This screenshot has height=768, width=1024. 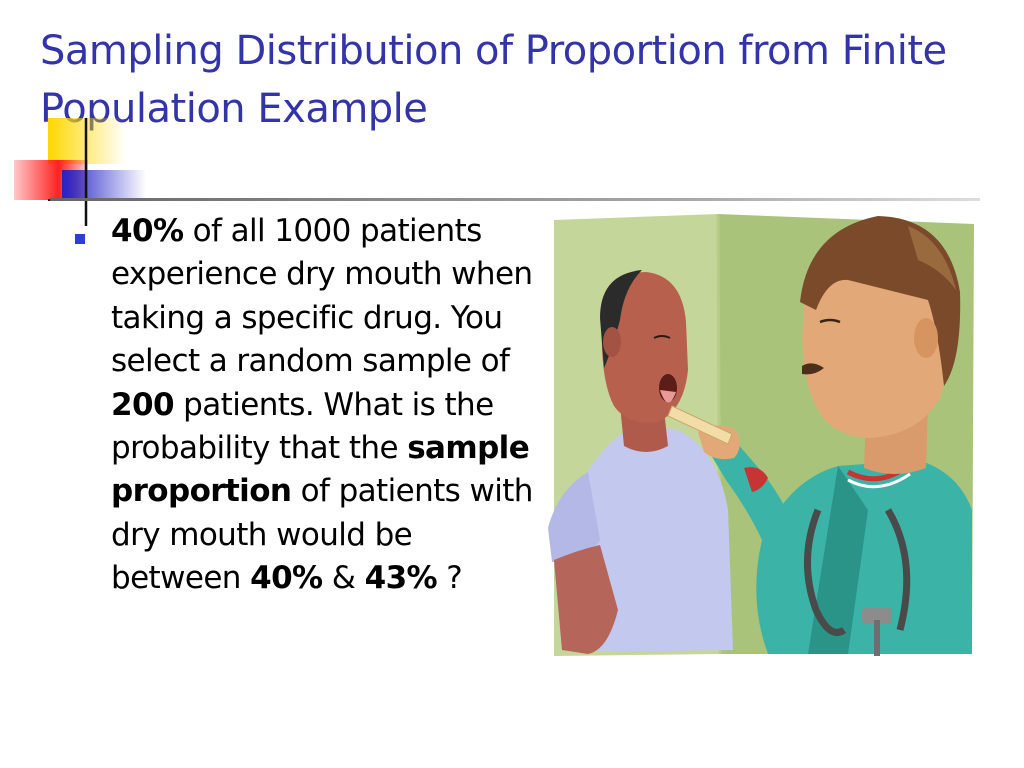 I want to click on bold-percent-40: 40%, so click(x=147, y=231).